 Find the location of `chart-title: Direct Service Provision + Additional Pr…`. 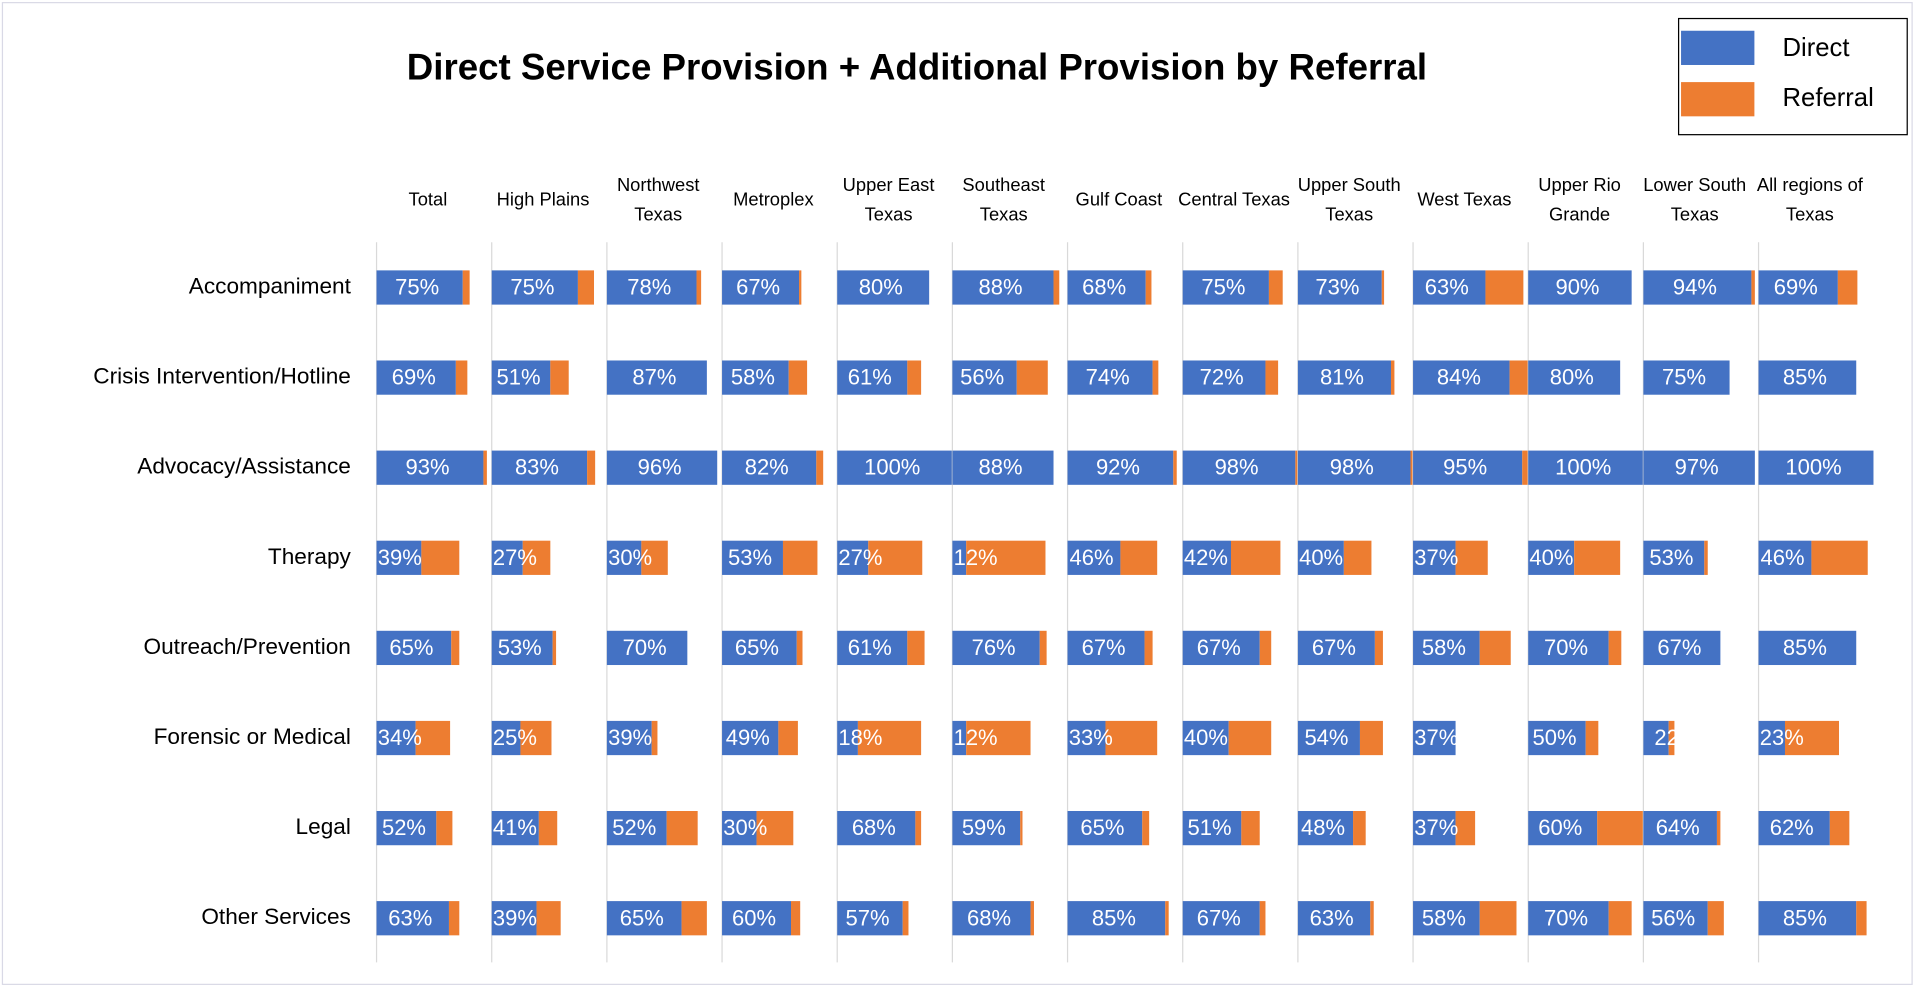

chart-title: Direct Service Provision + Additional Pr… is located at coordinates (917, 67).